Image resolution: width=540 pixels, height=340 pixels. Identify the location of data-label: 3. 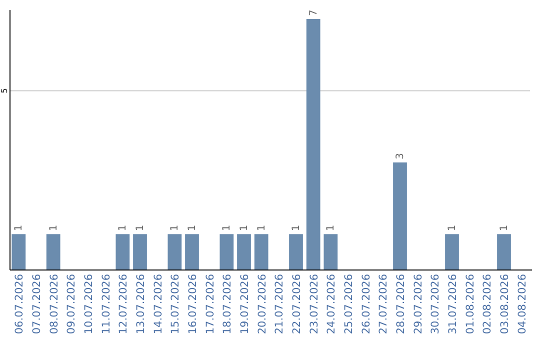
(400, 156).